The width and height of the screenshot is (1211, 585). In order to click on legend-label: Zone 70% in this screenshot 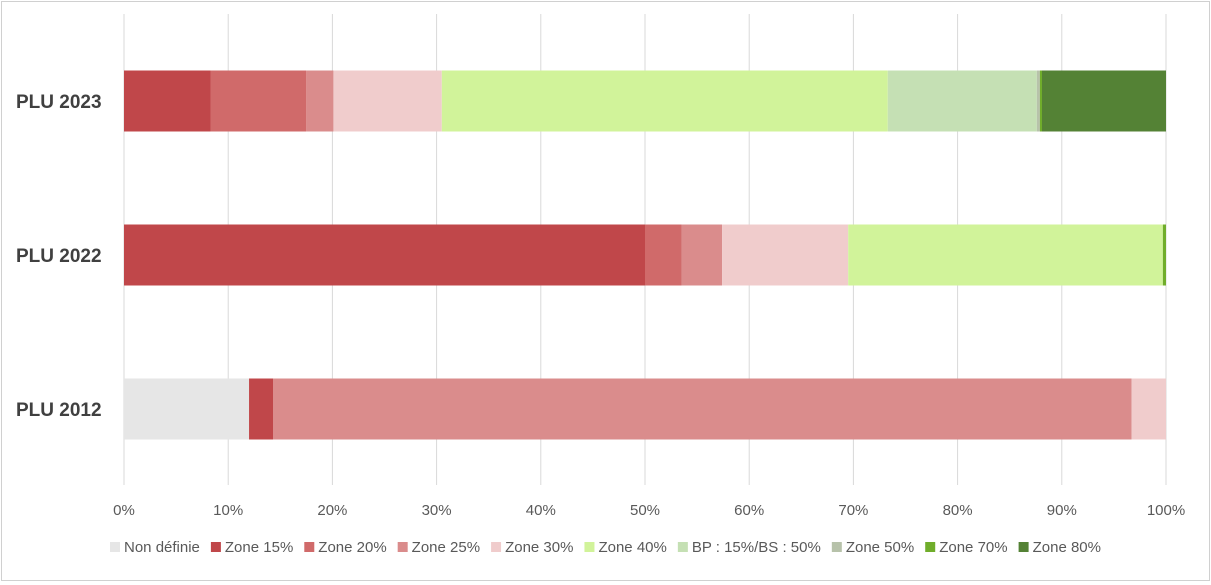, I will do `click(973, 547)`.